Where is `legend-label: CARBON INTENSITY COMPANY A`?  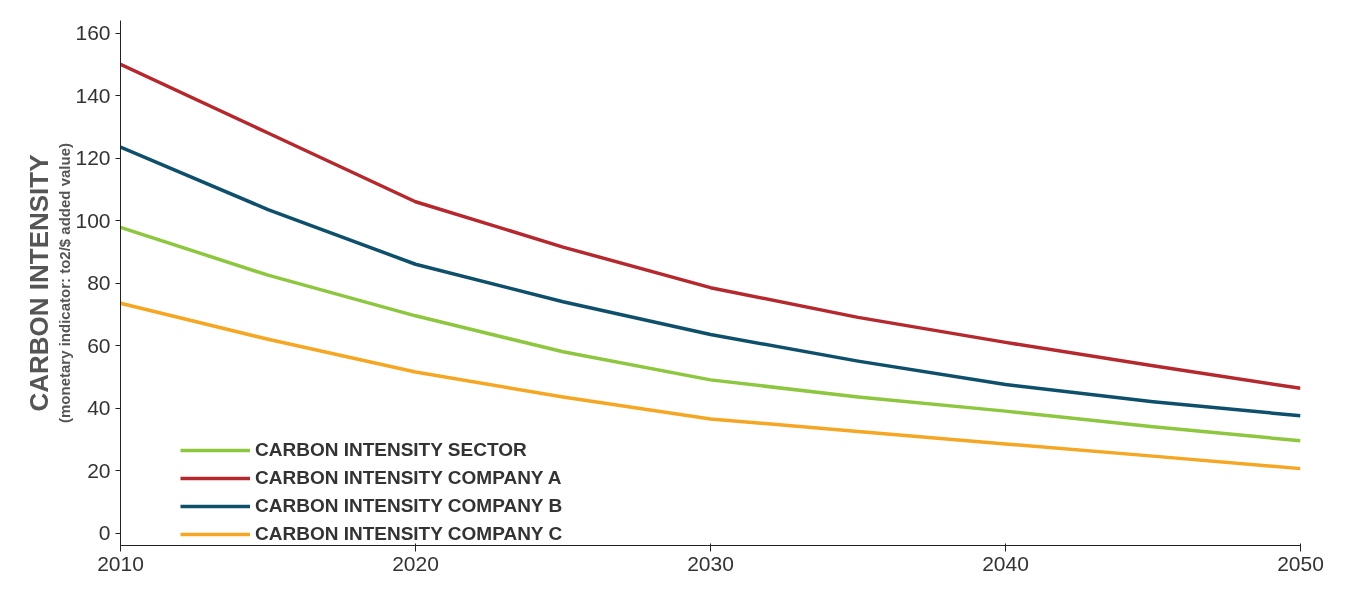 legend-label: CARBON INTENSITY COMPANY A is located at coordinates (408, 478).